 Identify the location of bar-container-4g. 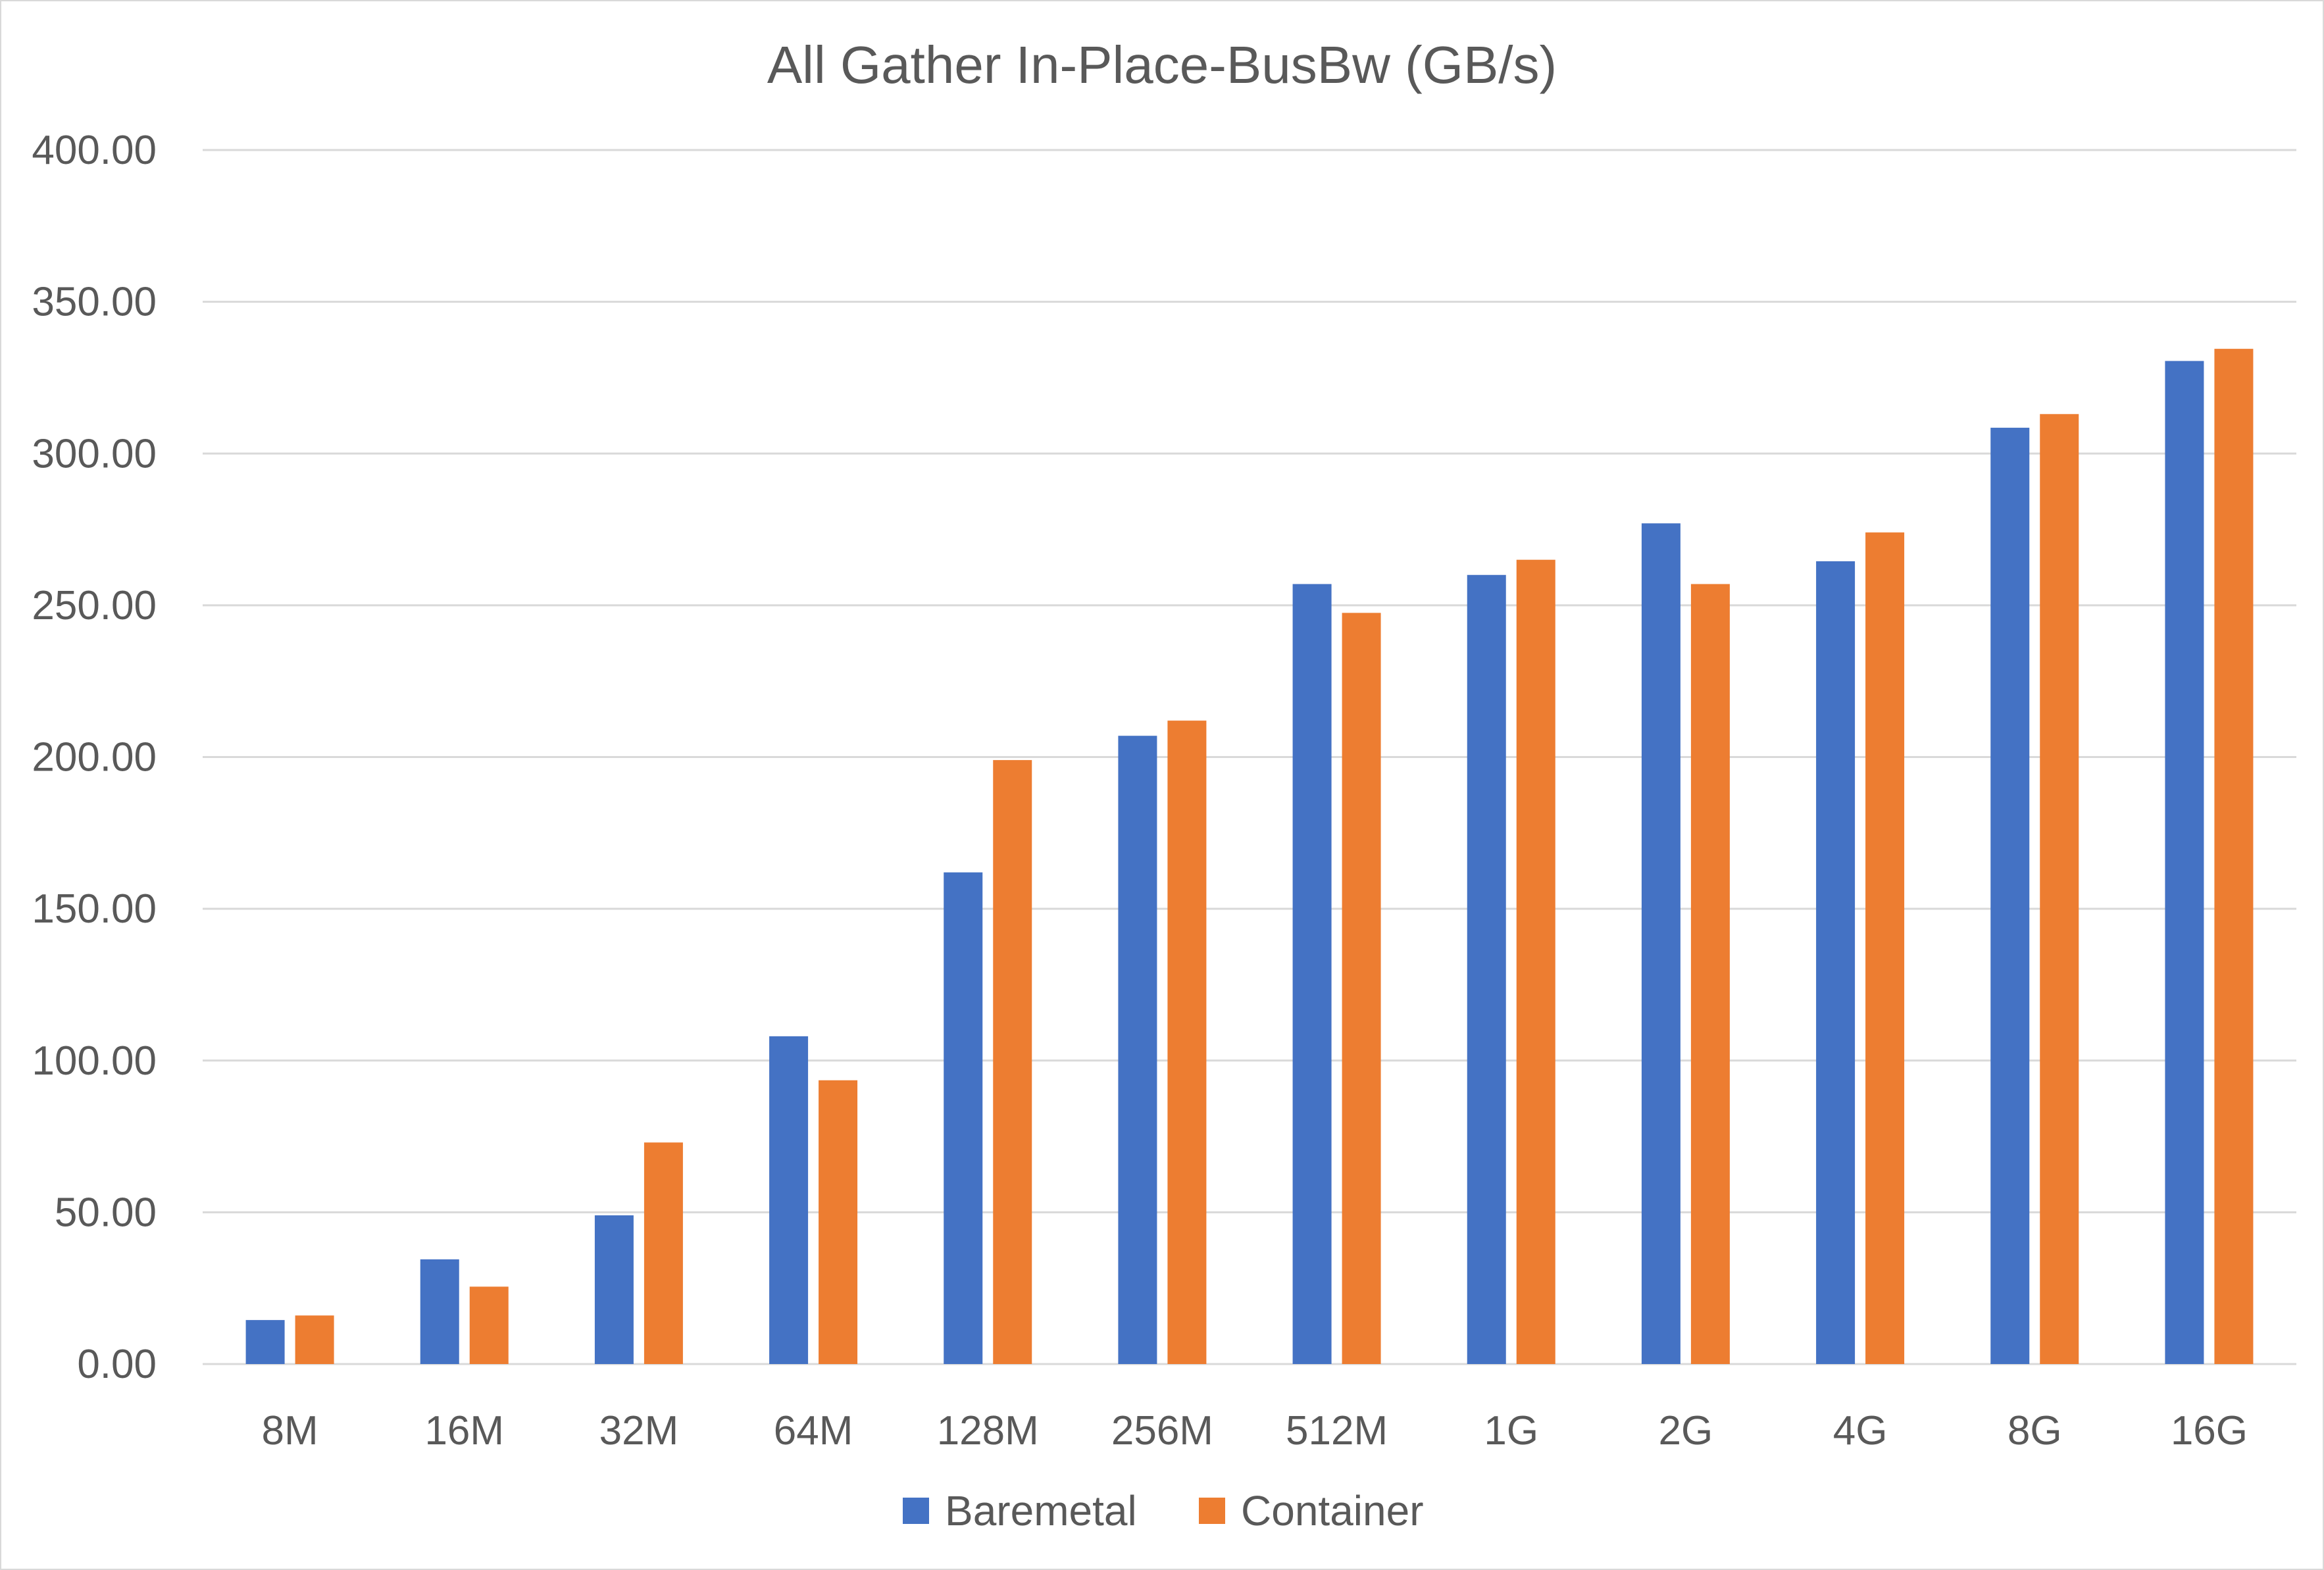
(1885, 948).